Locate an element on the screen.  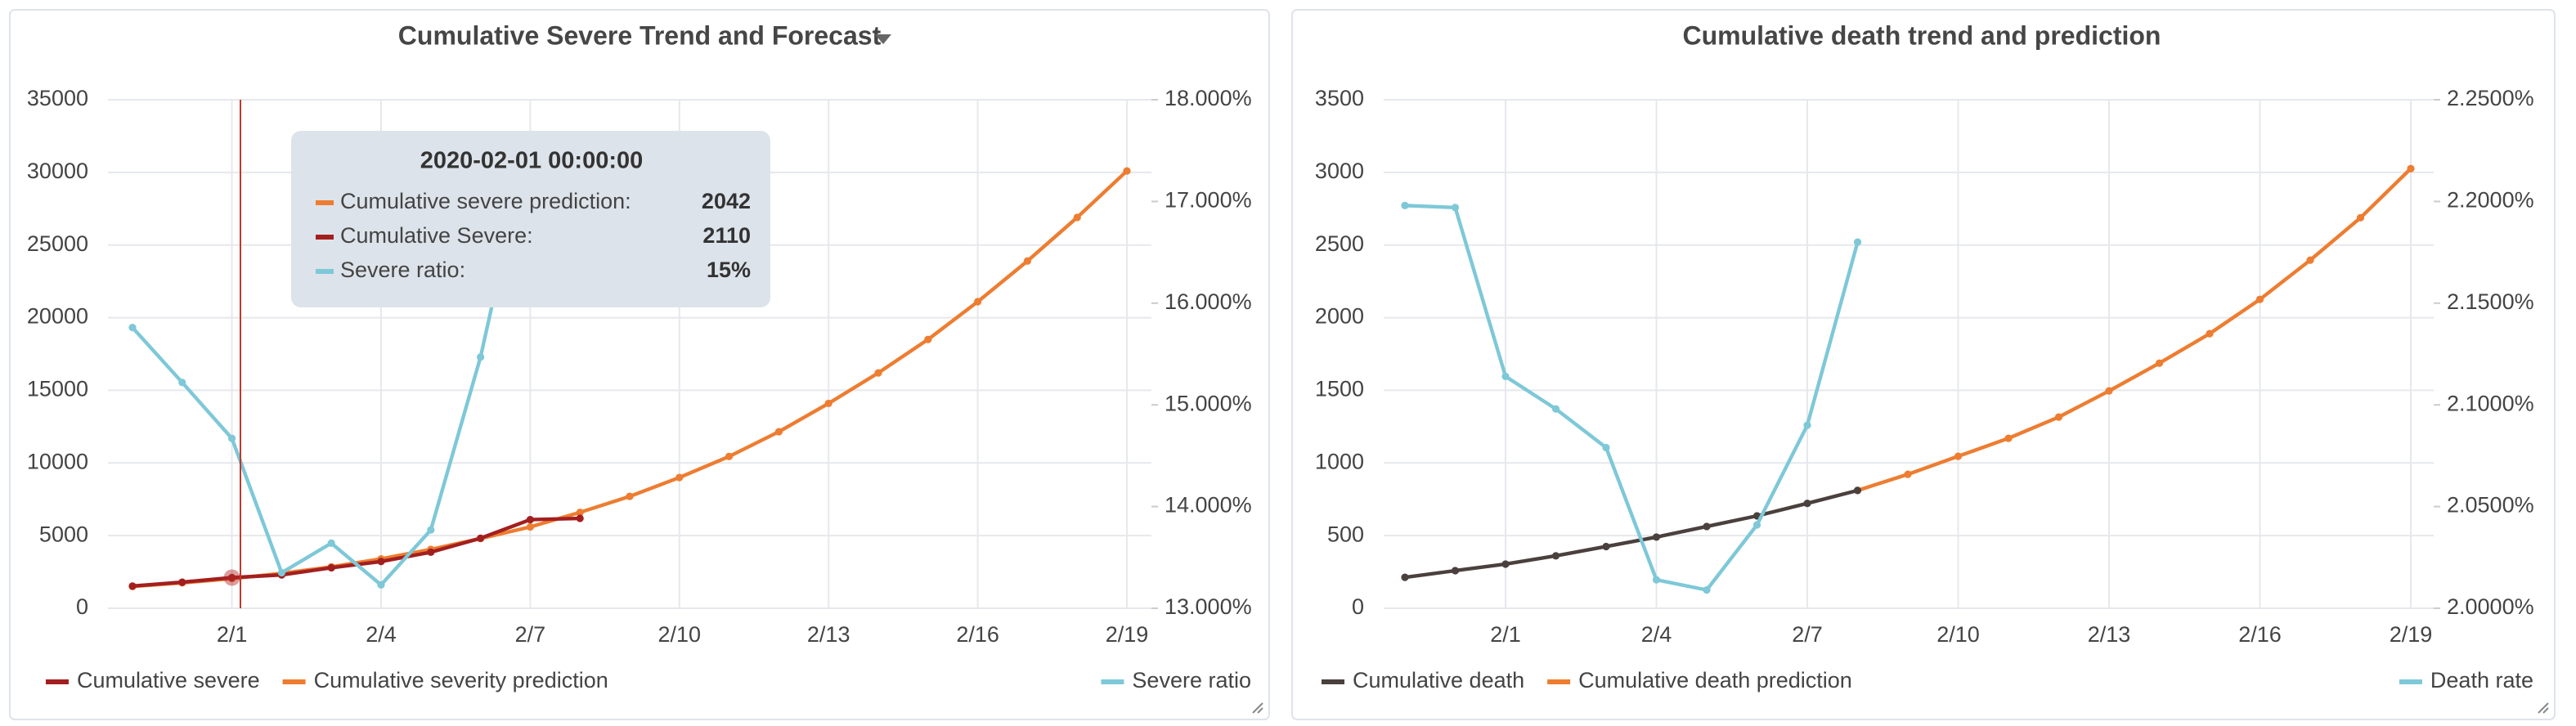
y2-tick-label: 13.000% is located at coordinates (1208, 606).